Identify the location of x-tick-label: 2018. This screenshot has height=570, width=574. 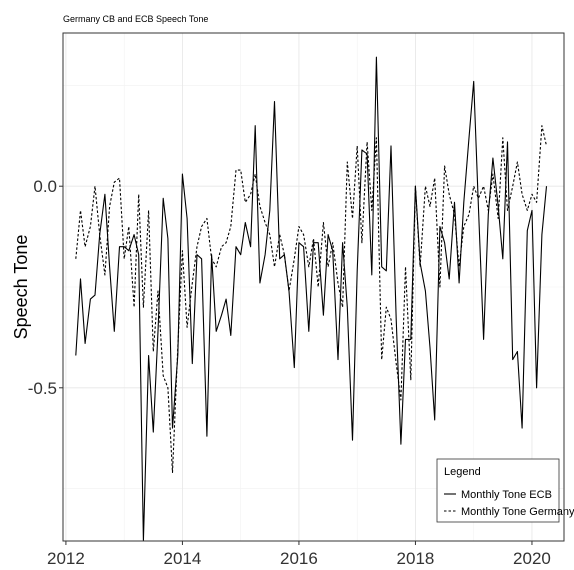
(416, 558).